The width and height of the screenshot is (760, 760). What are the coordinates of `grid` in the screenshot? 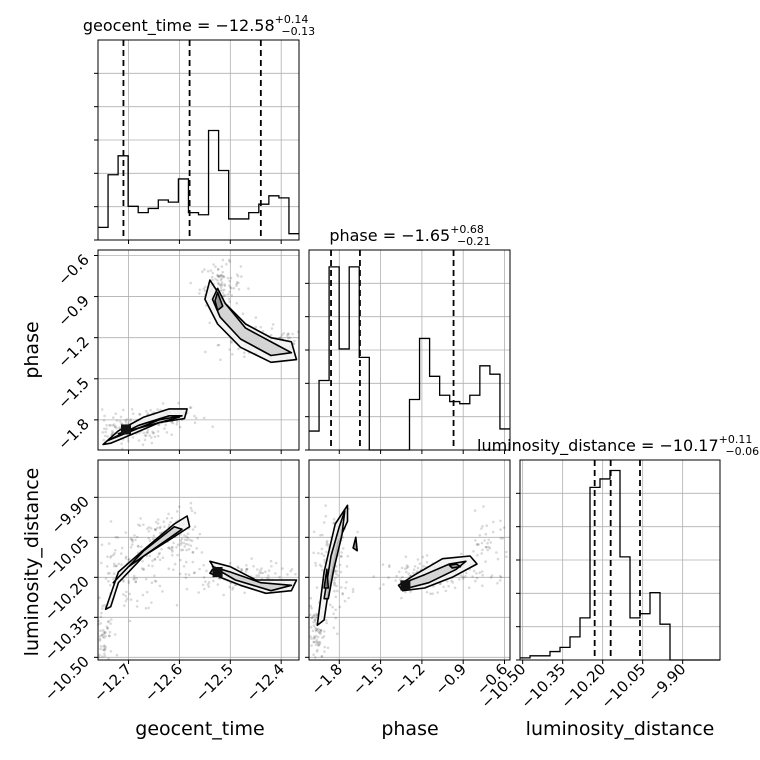 It's located at (198, 350).